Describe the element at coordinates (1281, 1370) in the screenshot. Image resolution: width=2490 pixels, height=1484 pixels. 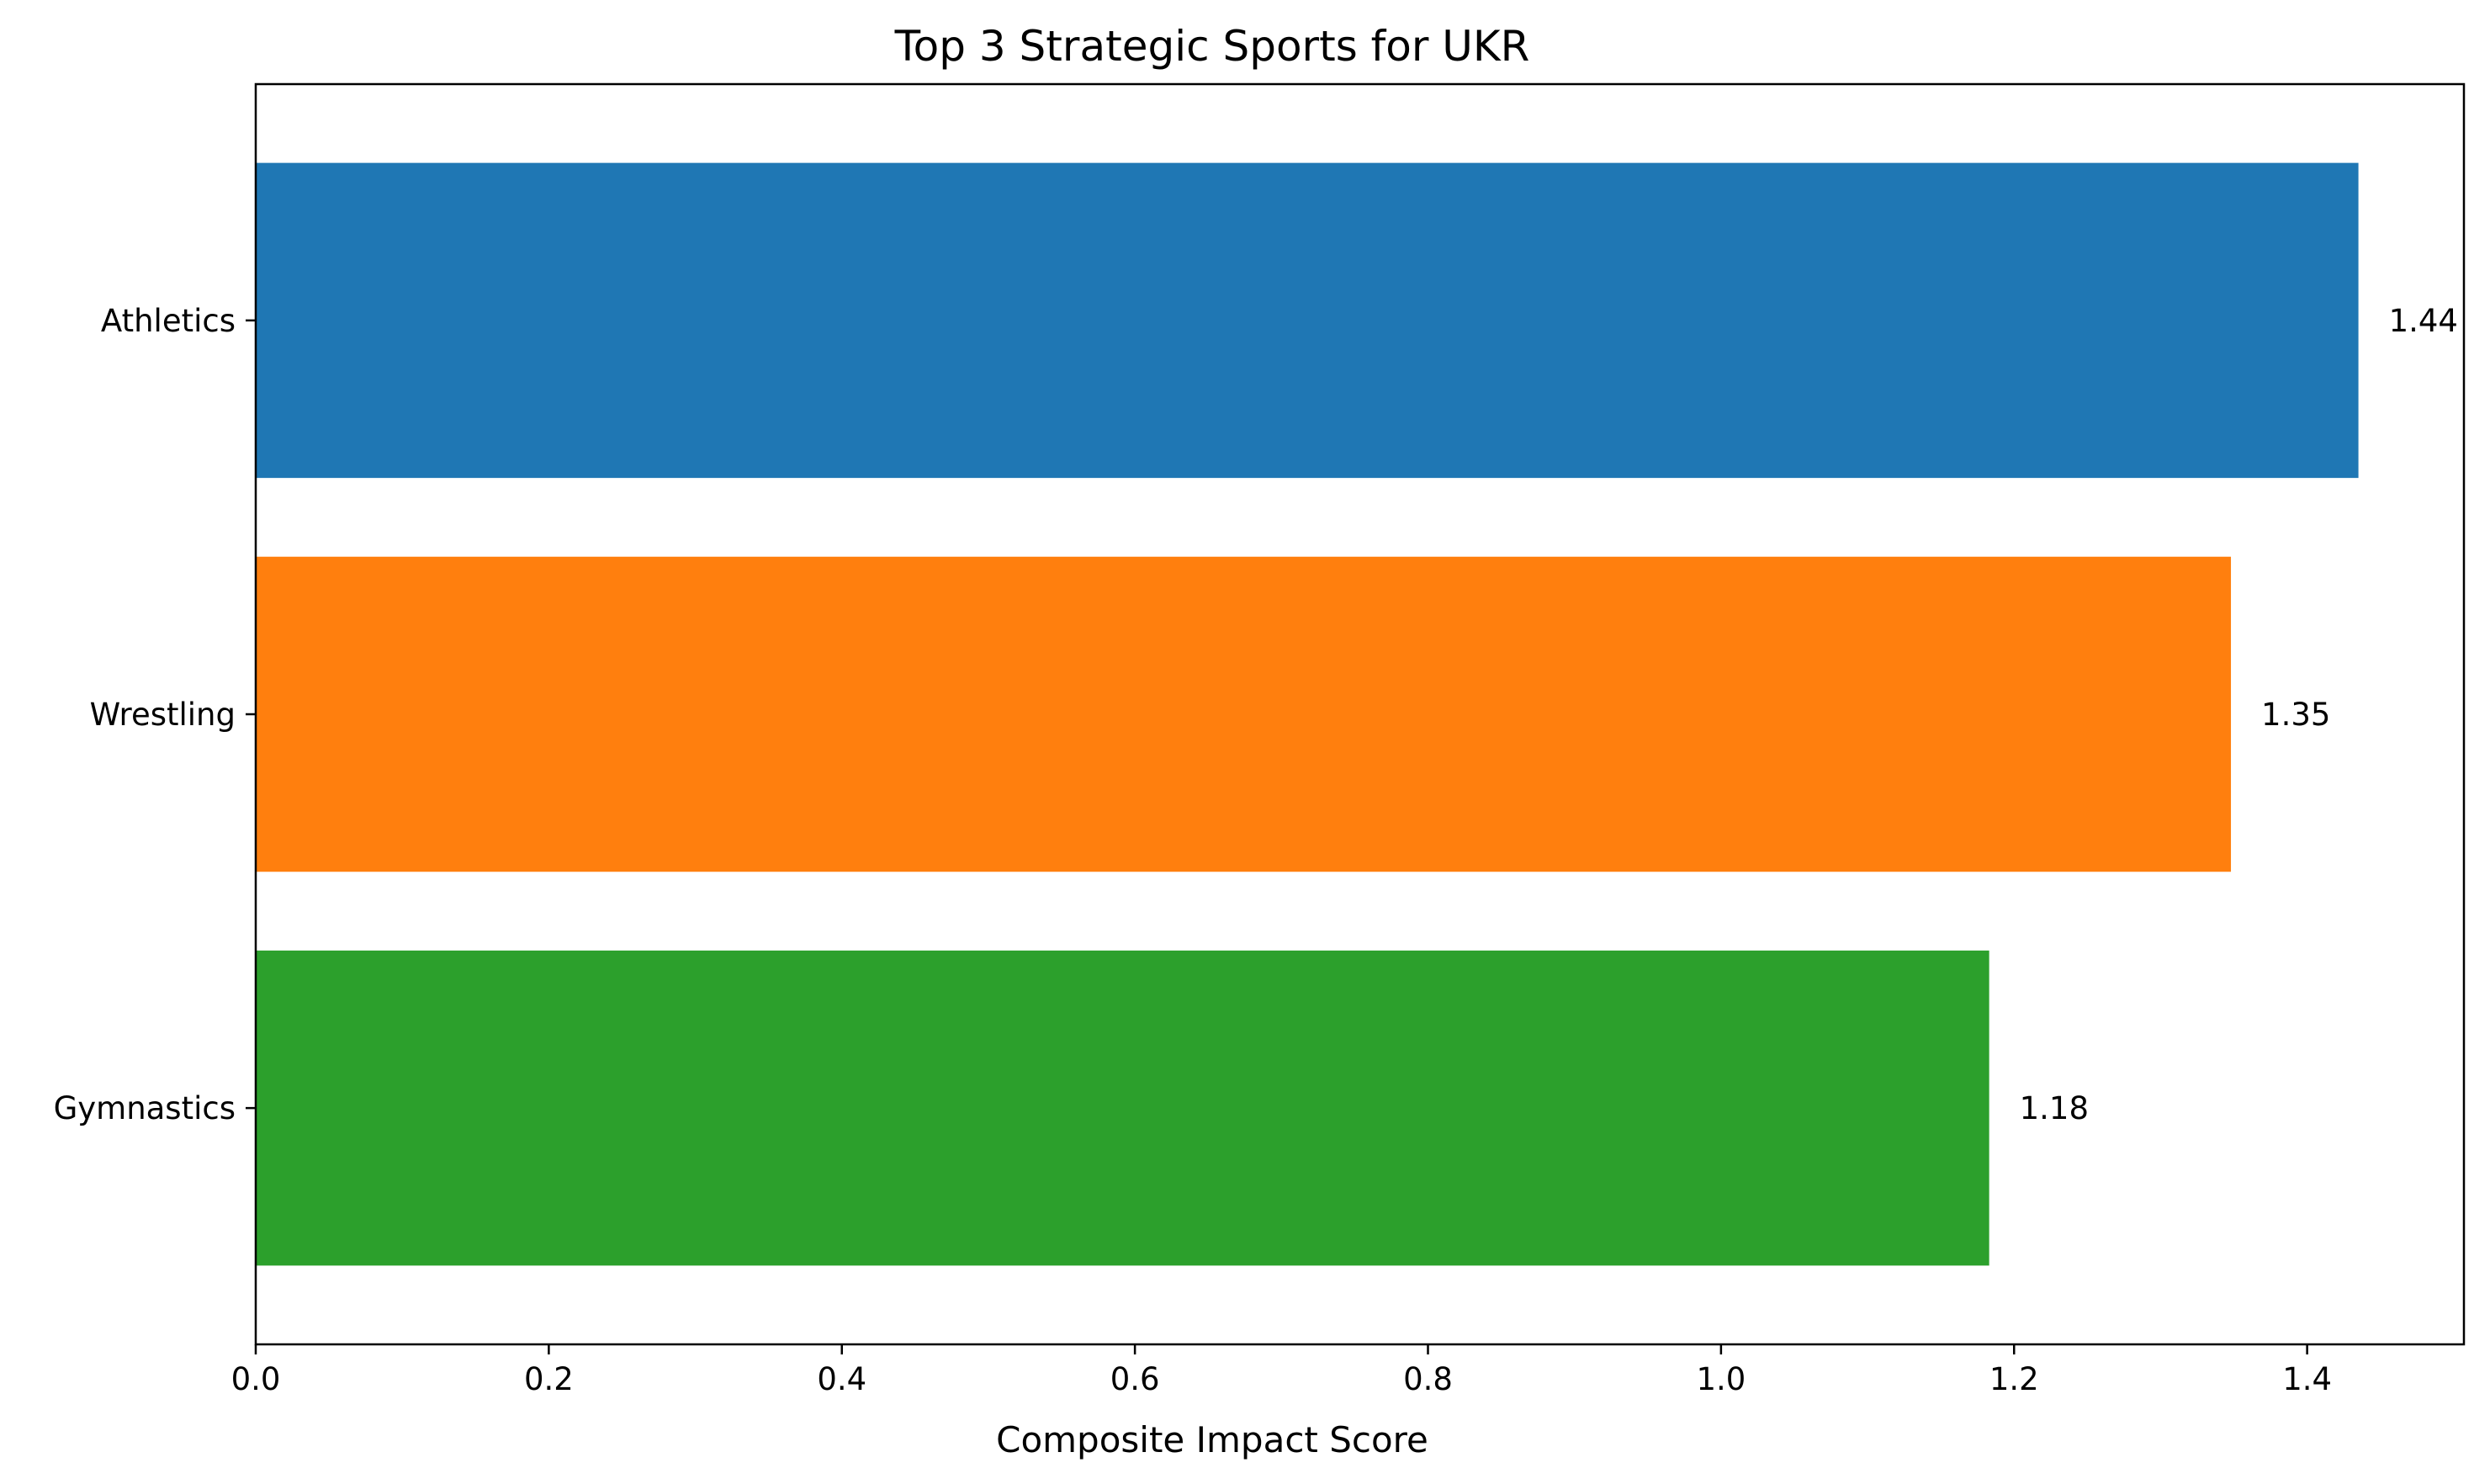
I see `x-axis-ticks: 0.0 0.2 0.4 0.6 0.8 1.0 1.2 1.4` at that location.